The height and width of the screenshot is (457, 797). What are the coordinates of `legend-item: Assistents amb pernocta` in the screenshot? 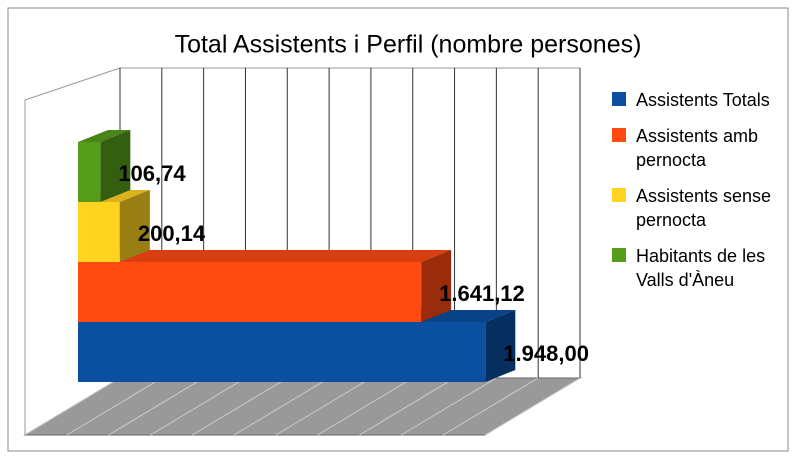 It's located at (692, 148).